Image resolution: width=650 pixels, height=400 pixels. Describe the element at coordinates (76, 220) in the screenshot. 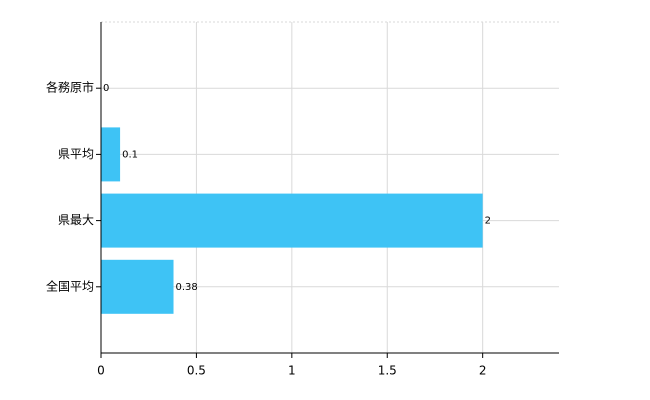

I see `y-tick-label: 県最大` at that location.